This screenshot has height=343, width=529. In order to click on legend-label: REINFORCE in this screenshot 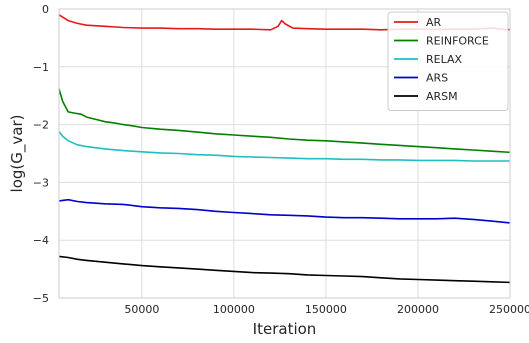, I will do `click(457, 41)`.